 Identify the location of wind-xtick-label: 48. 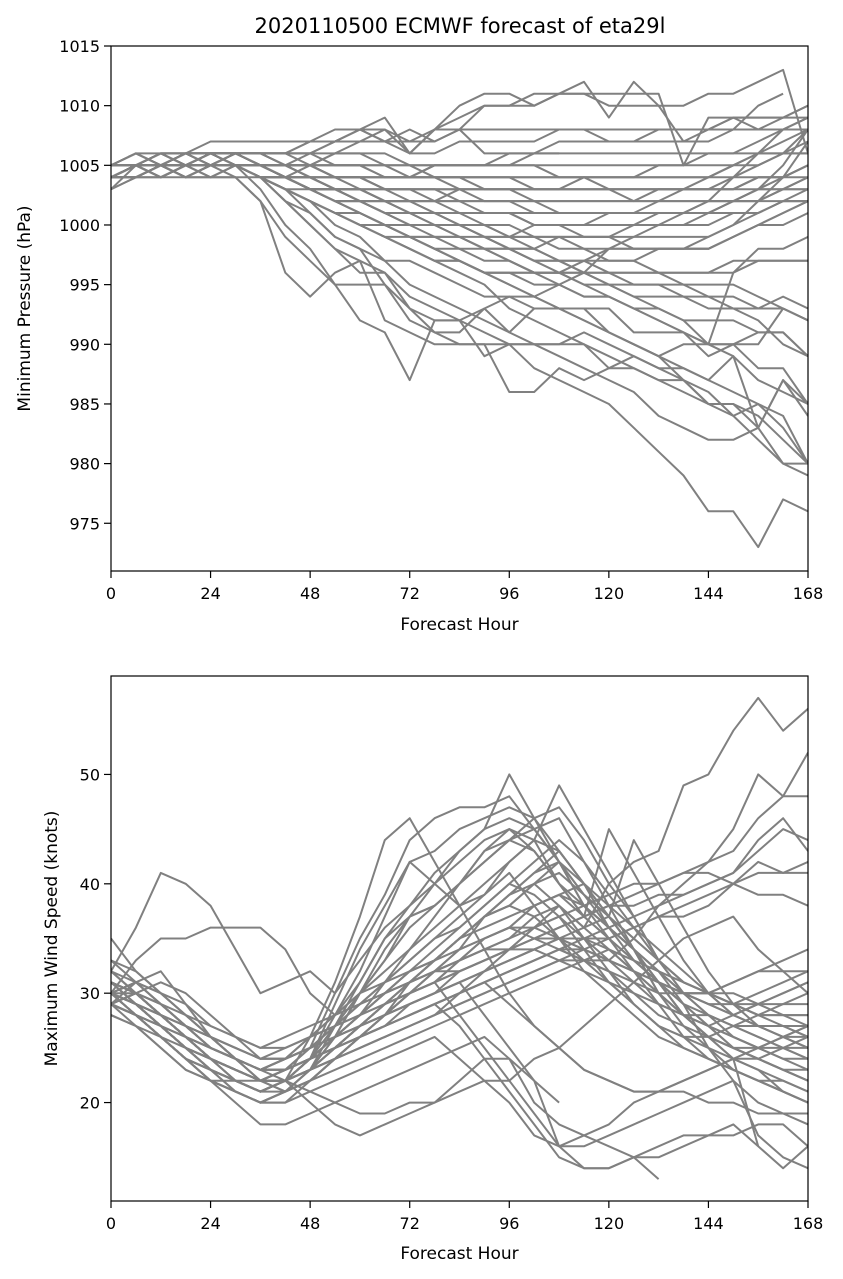
(310, 1223).